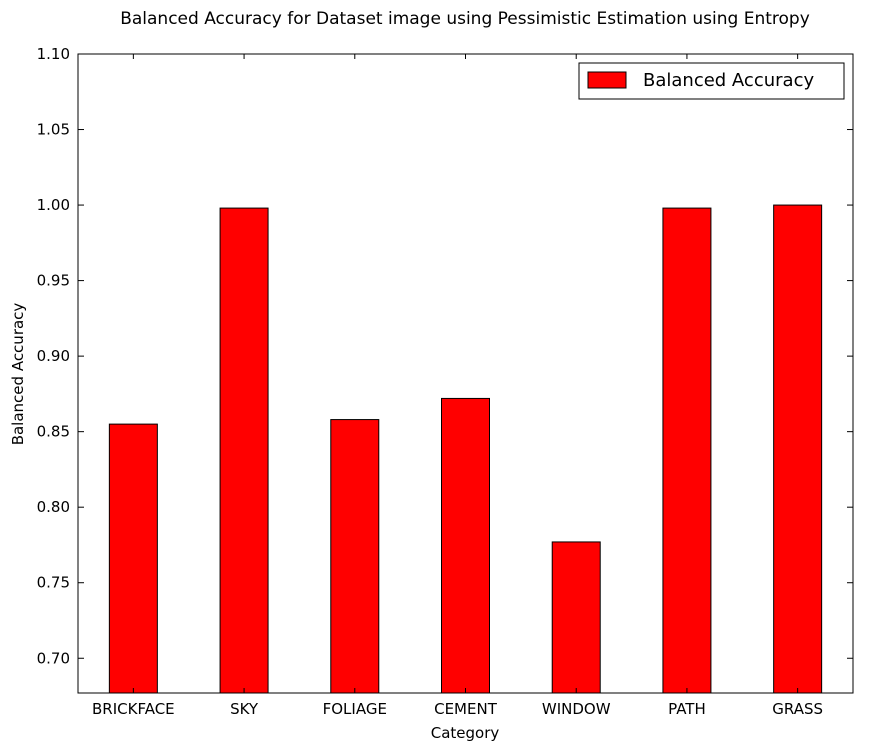  Describe the element at coordinates (465, 733) in the screenshot. I see `x-axis-label: Category` at that location.